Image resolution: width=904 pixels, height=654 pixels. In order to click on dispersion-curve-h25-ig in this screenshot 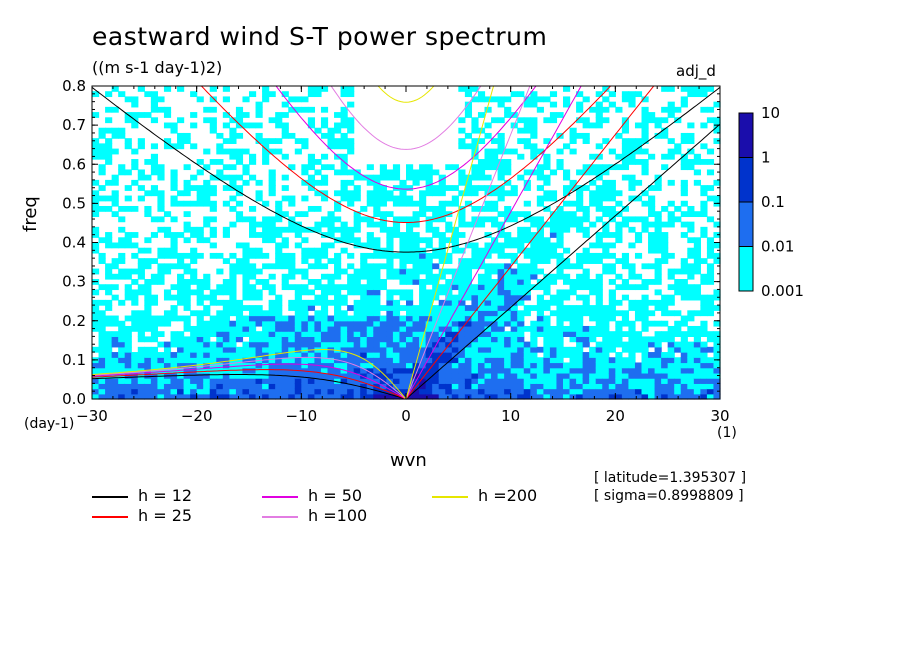, I will do `click(406, 154)`.